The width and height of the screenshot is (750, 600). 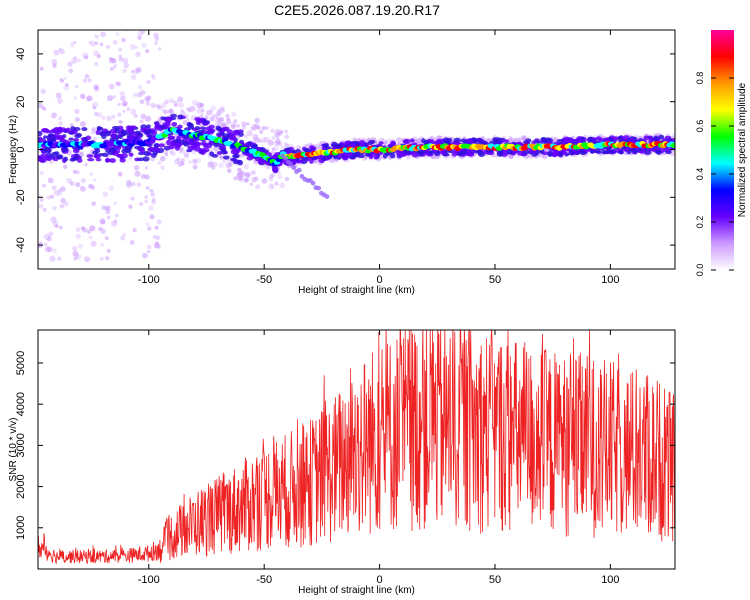 What do you see at coordinates (21, 445) in the screenshot?
I see `y-tick-label: 3000` at bounding box center [21, 445].